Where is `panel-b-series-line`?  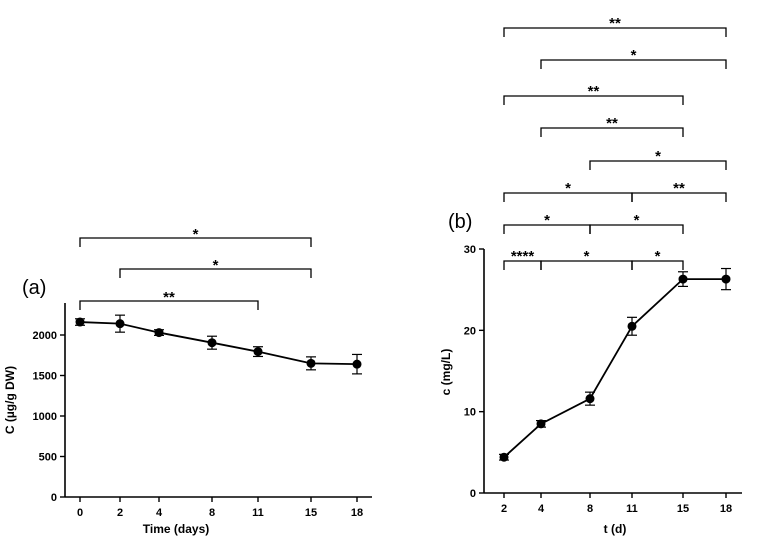 panel-b-series-line is located at coordinates (614, 368).